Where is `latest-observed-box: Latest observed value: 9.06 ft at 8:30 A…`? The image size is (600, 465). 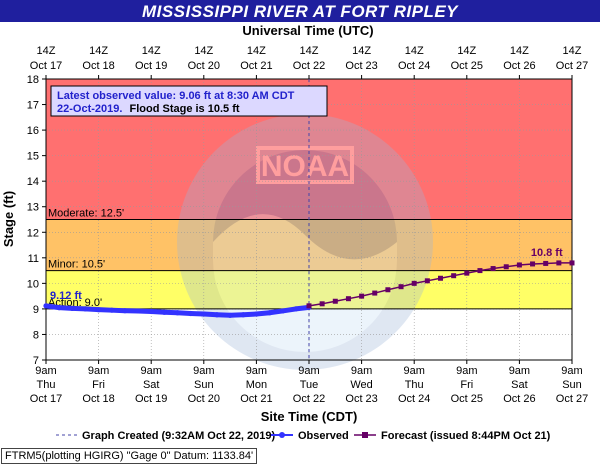
latest-observed-box: Latest observed value: 9.06 ft at 8:30 A… is located at coordinates (189, 101).